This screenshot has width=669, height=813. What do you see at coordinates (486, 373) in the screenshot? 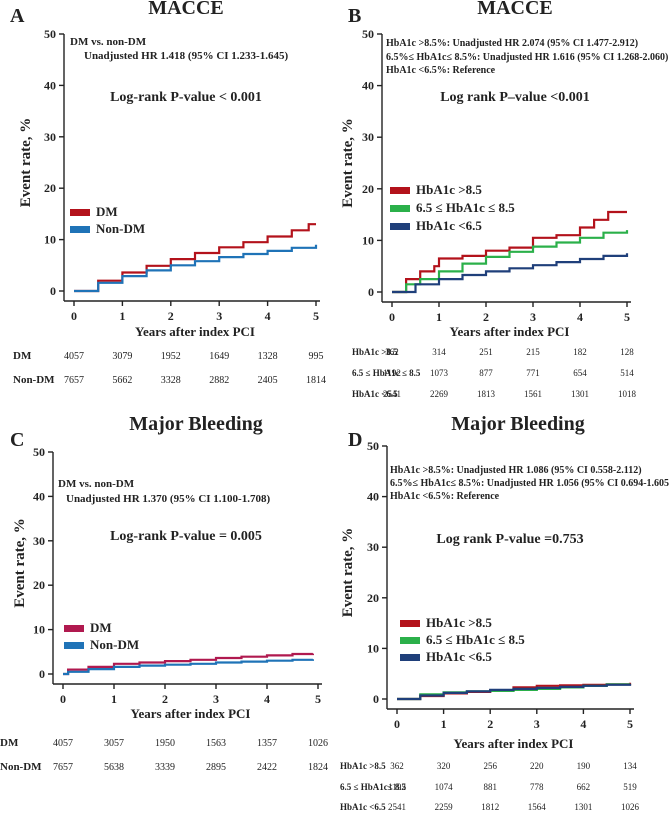
I see `risk-cell: 877` at bounding box center [486, 373].